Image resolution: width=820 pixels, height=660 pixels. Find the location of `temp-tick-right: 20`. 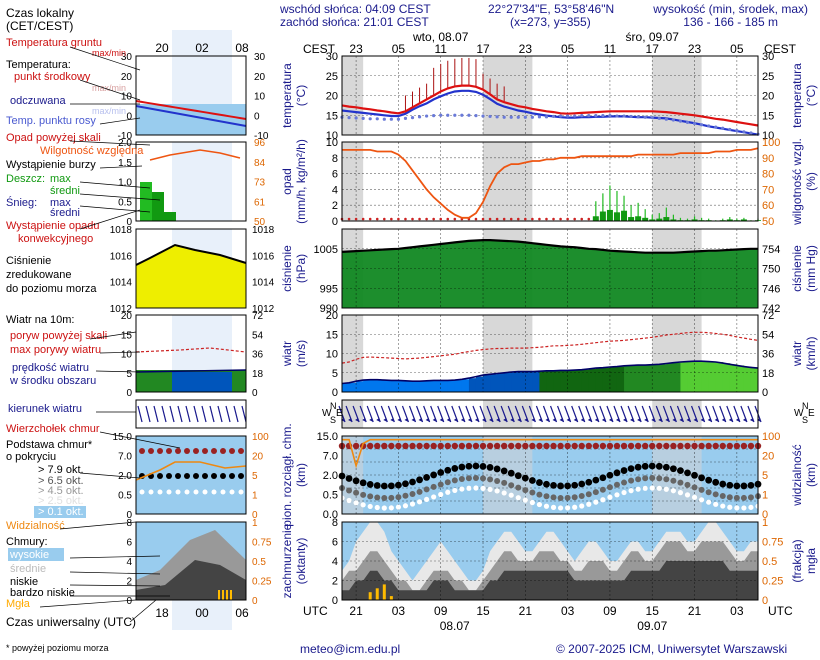

temp-tick-right: 20 is located at coordinates (768, 97).